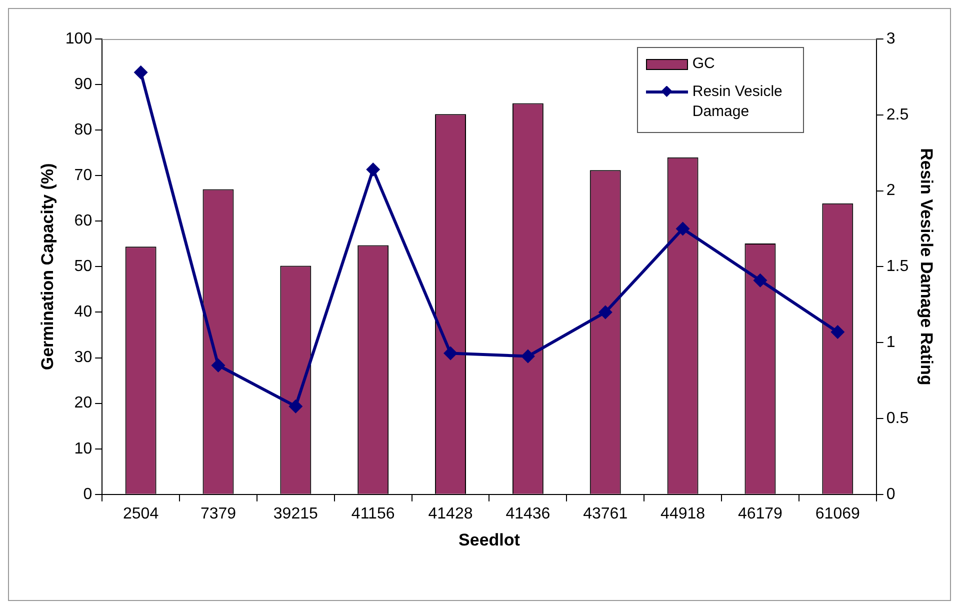 Image resolution: width=959 pixels, height=609 pixels. What do you see at coordinates (891, 39) in the screenshot?
I see `y2-tick-label: 3` at bounding box center [891, 39].